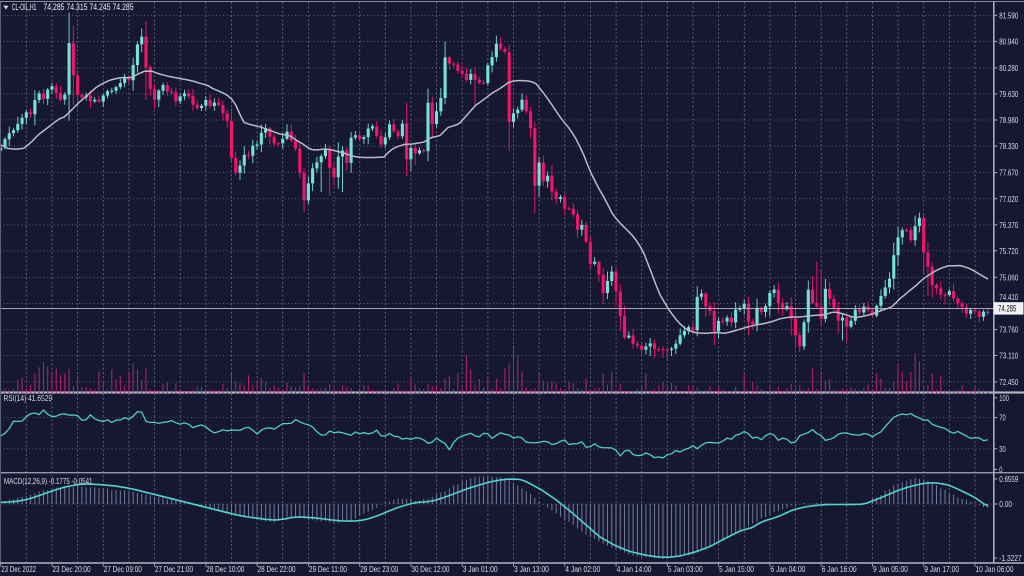  What do you see at coordinates (1008, 382) in the screenshot?
I see `svg-text: 72.450` at bounding box center [1008, 382].